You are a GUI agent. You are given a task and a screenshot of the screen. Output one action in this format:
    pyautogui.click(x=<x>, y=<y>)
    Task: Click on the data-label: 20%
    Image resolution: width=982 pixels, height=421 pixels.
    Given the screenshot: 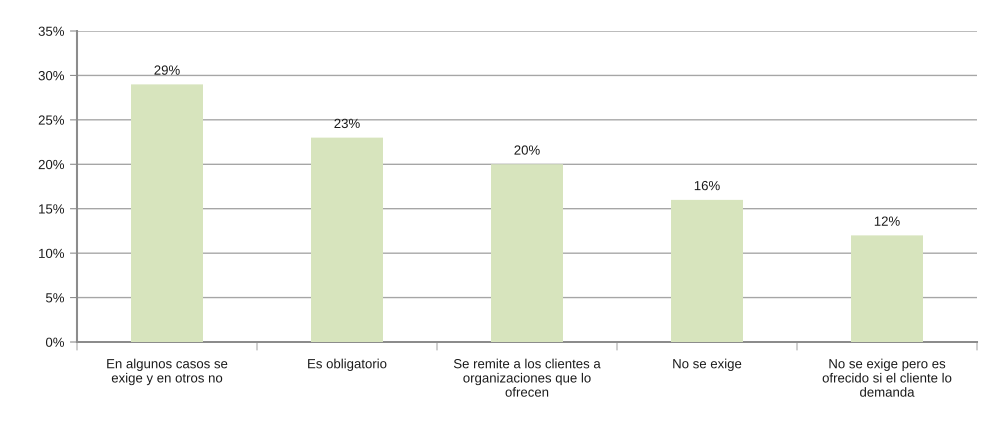 What is the action you would take?
    pyautogui.click(x=527, y=150)
    